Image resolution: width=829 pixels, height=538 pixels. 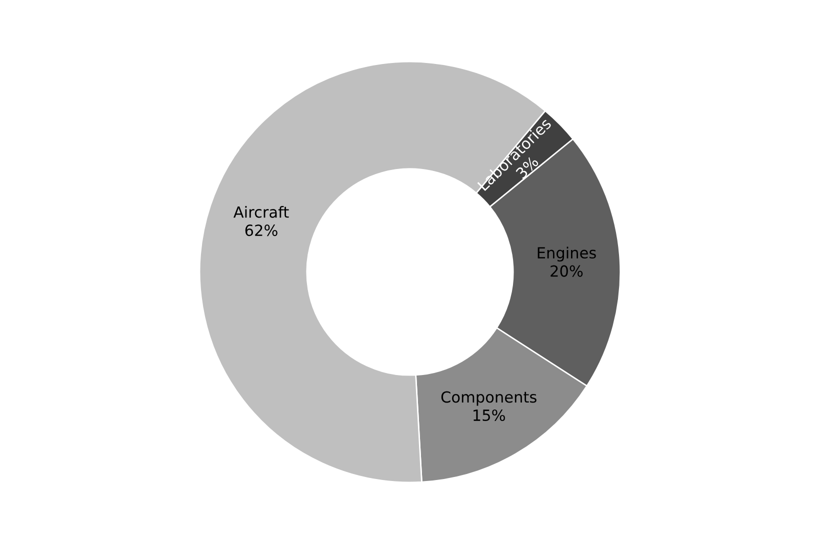 What do you see at coordinates (489, 415) in the screenshot?
I see `data-label: 15%` at bounding box center [489, 415].